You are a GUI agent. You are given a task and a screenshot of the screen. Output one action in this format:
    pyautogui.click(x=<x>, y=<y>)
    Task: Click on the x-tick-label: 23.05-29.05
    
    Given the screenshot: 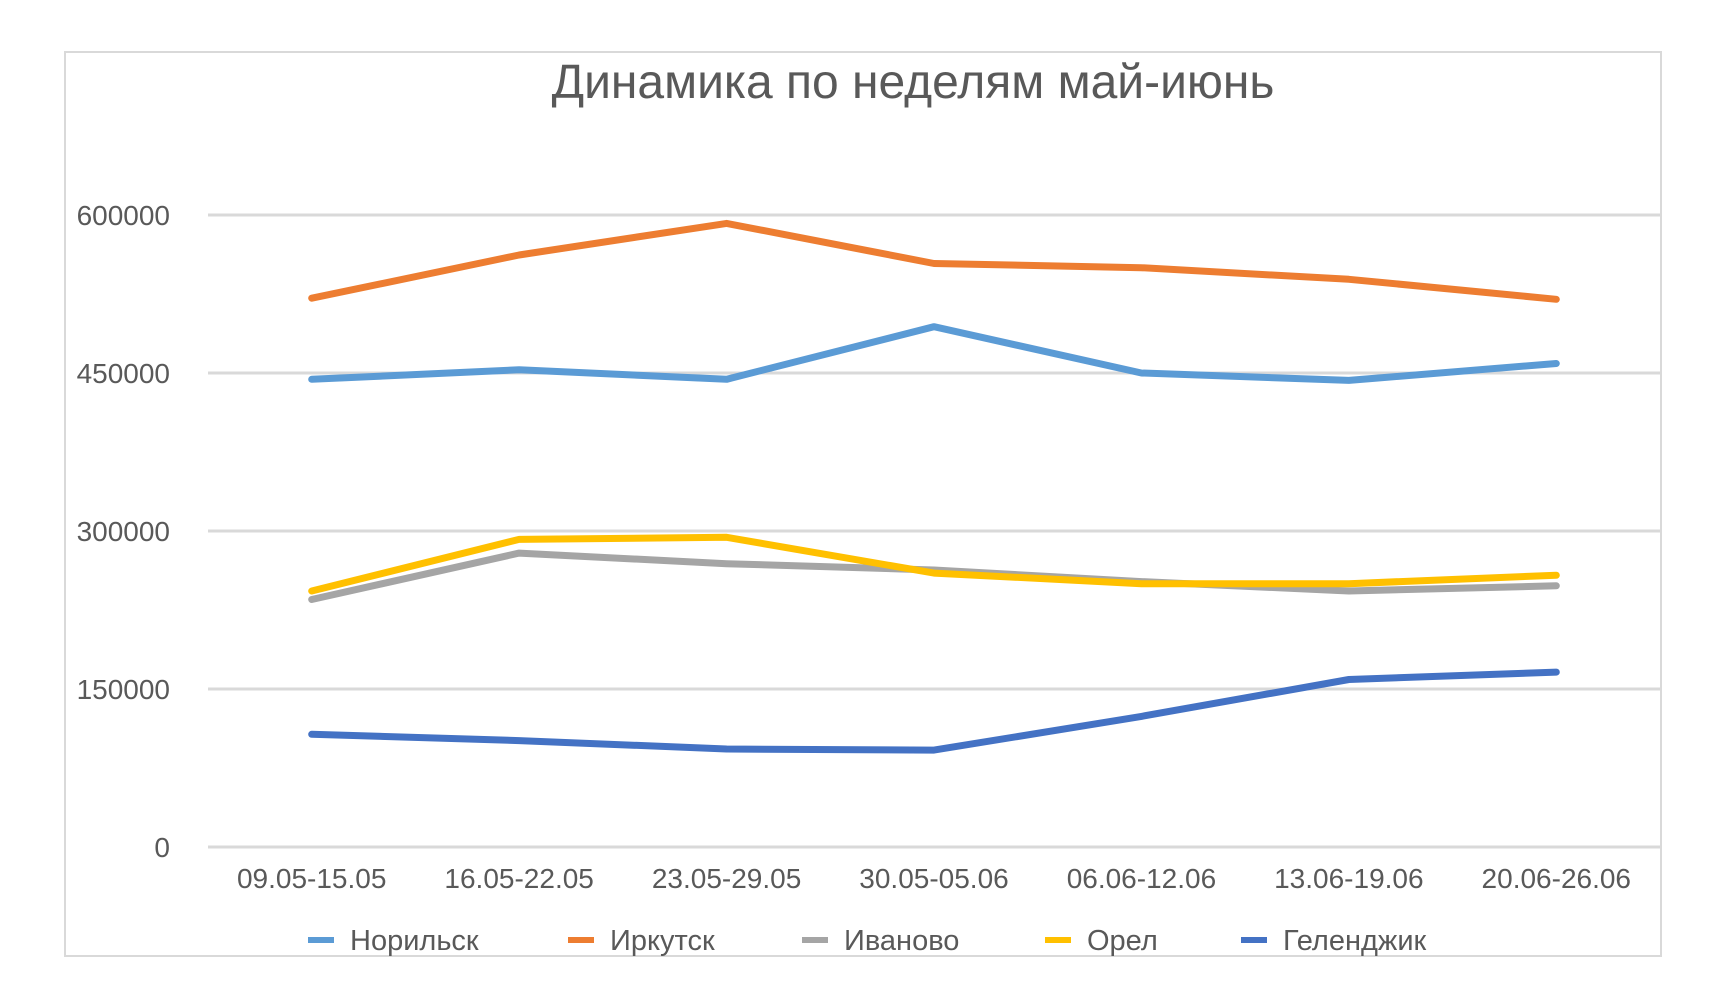 What is the action you would take?
    pyautogui.click(x=726, y=878)
    